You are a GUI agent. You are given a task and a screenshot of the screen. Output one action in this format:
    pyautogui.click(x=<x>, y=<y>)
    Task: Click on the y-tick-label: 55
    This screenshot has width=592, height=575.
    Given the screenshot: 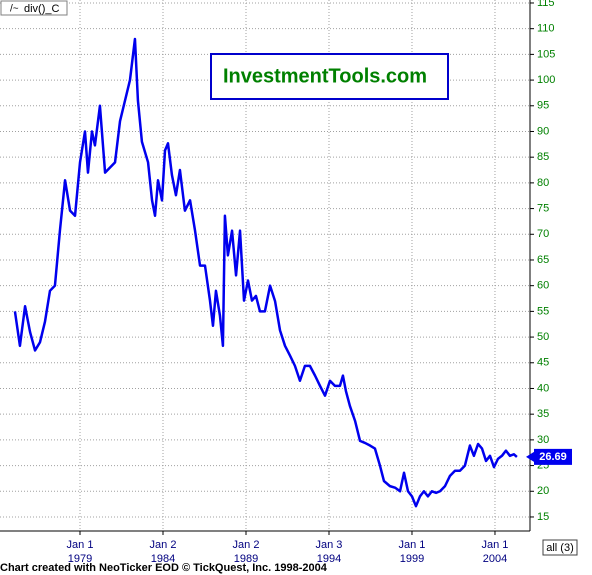 What is the action you would take?
    pyautogui.click(x=543, y=311)
    